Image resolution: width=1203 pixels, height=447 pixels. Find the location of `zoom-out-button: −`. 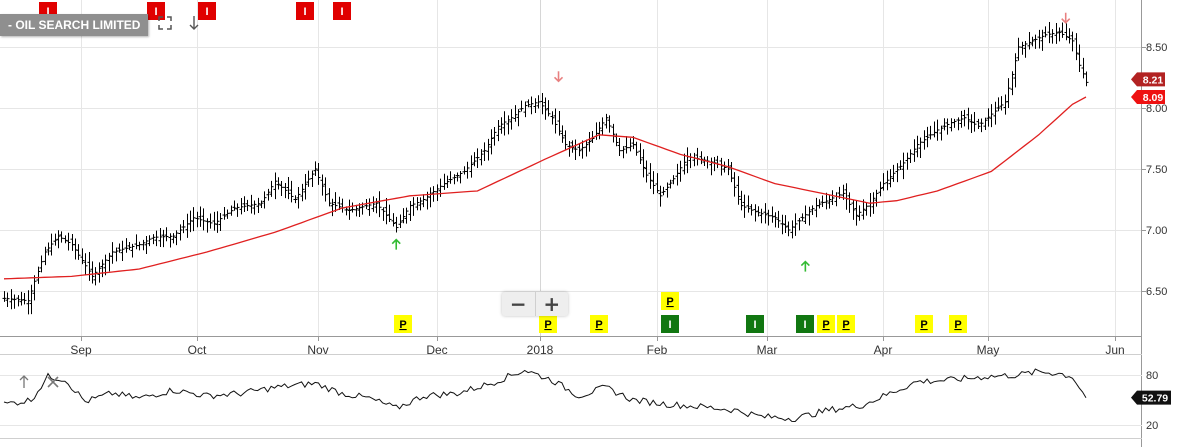

zoom-out-button: − is located at coordinates (518, 304).